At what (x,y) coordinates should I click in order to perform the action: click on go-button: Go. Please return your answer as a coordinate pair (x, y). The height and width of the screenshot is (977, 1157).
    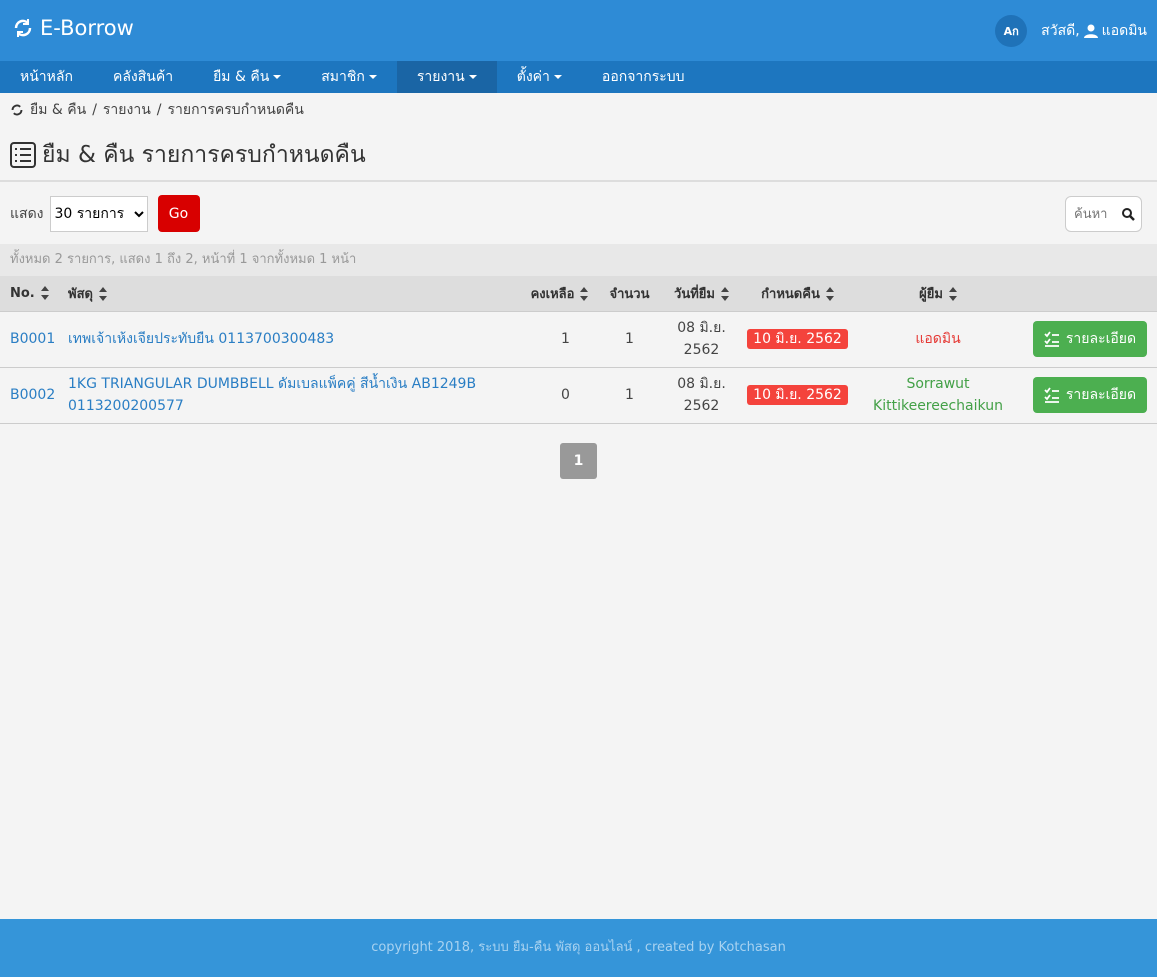
    Looking at the image, I should click on (178, 213).